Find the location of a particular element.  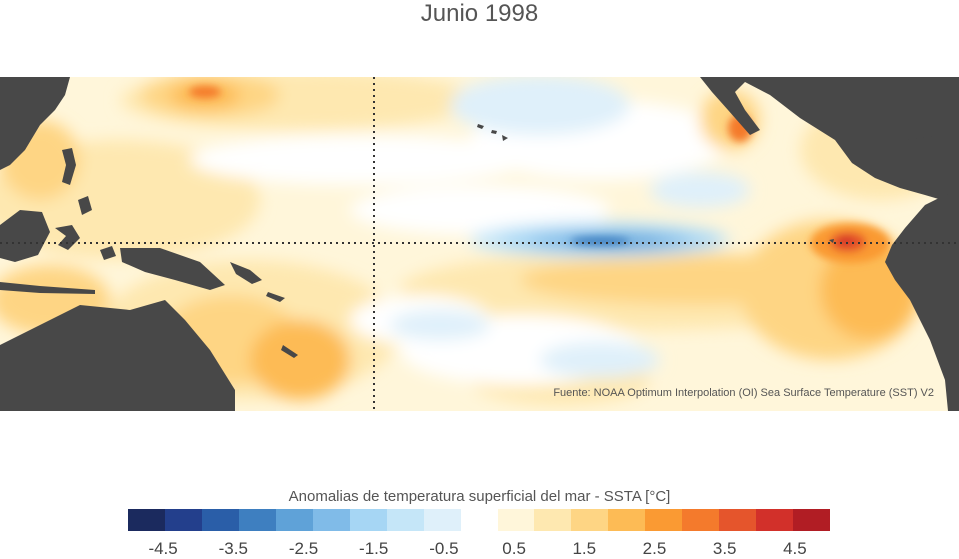

colorbar-tick-label: 2.5 is located at coordinates (654, 548).